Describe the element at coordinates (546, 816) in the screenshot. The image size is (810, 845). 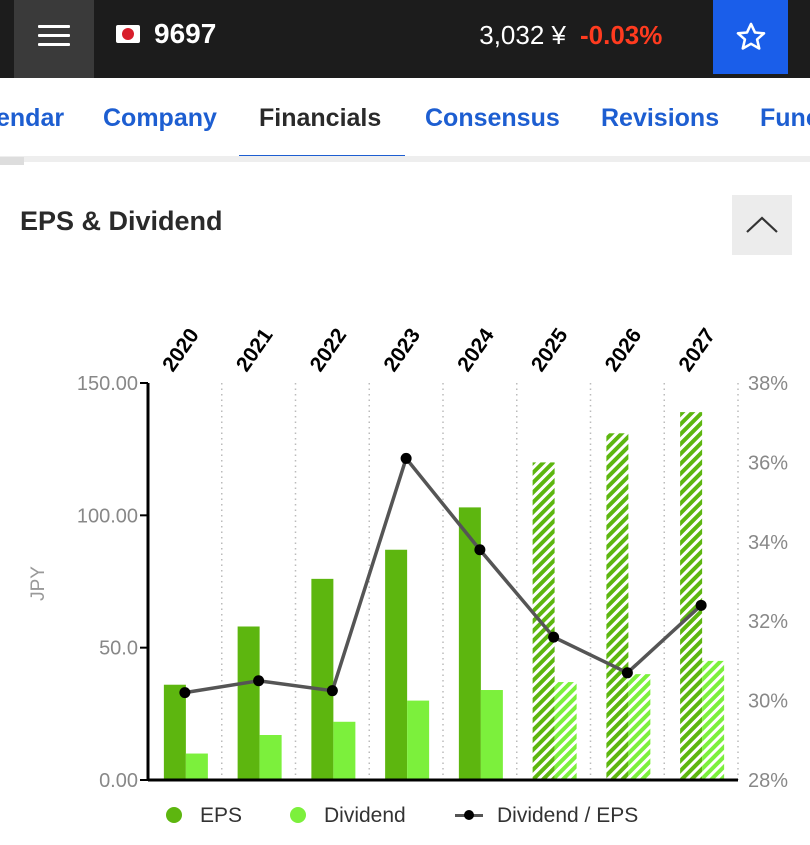
I see `legend-dividend-eps: Dividend / EPS` at that location.